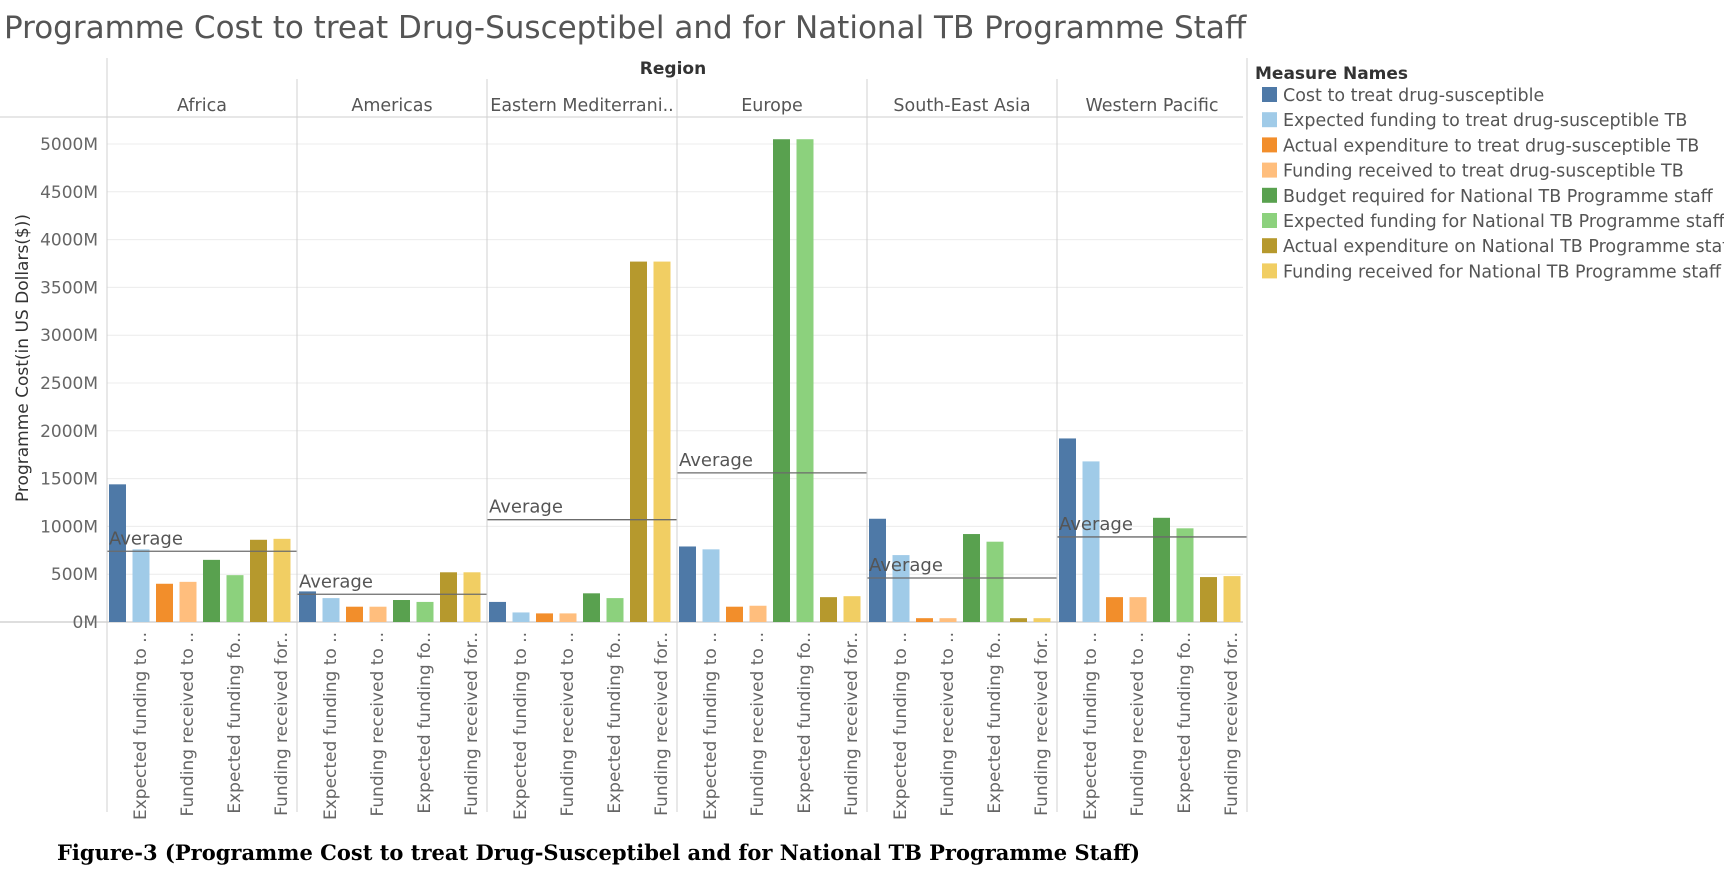 The height and width of the screenshot is (880, 1724). What do you see at coordinates (85, 623) in the screenshot?
I see `y-tick-label: 0M` at bounding box center [85, 623].